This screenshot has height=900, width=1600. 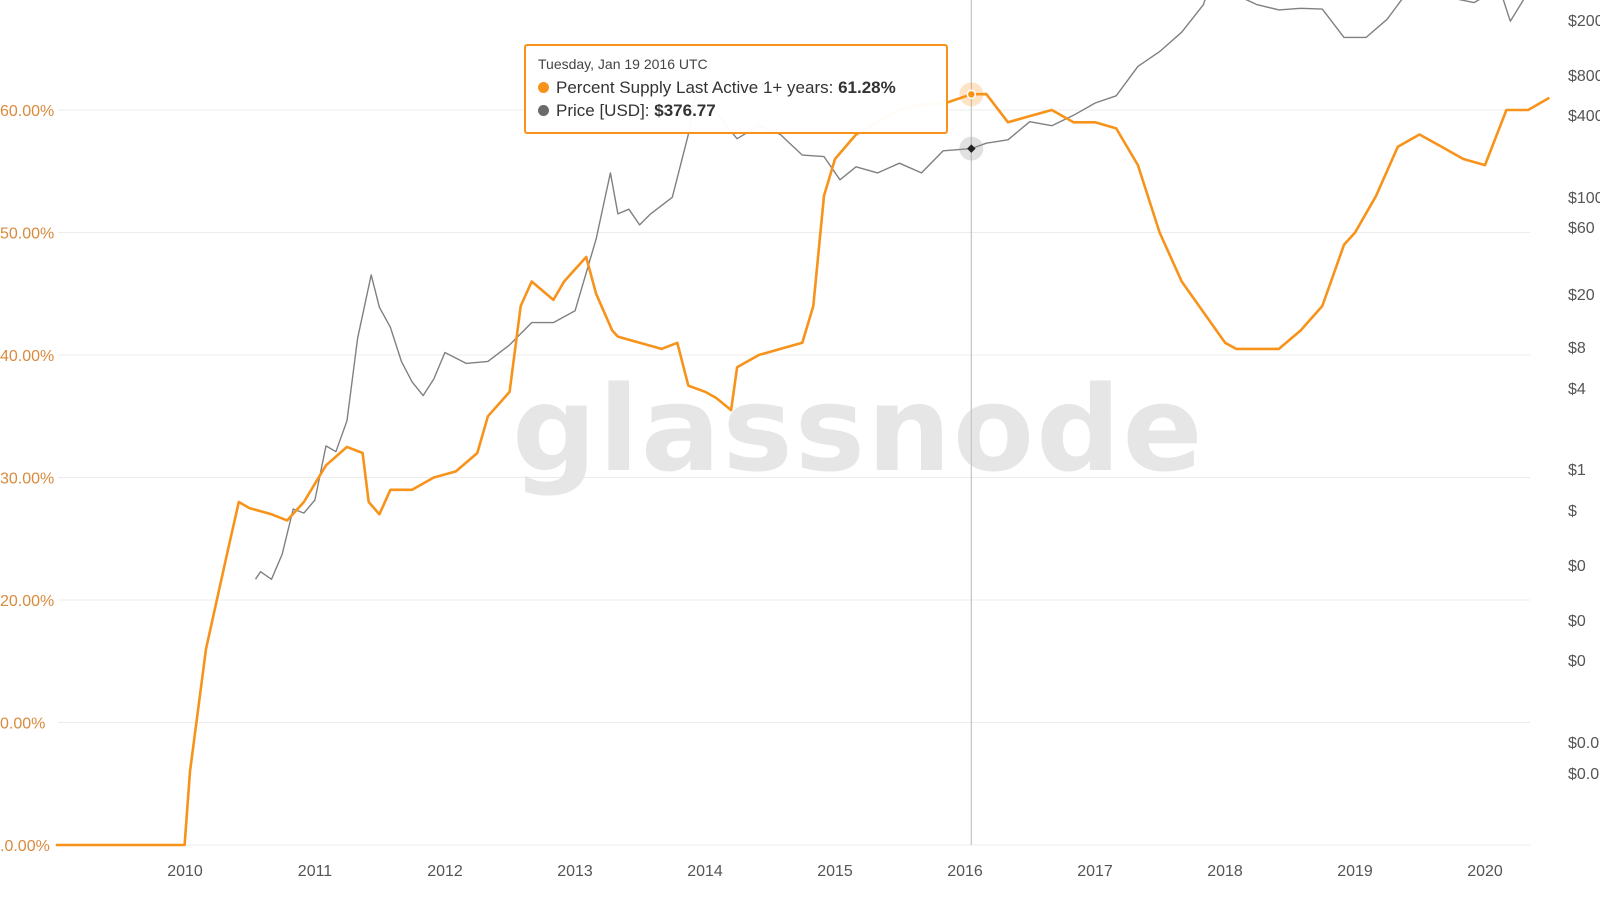 I want to click on left-tick-label: 50.00%, so click(x=27, y=234).